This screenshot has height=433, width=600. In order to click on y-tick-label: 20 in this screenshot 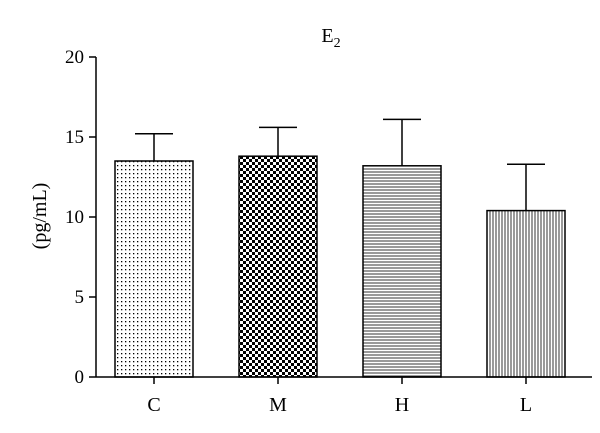, I will do `click(74, 57)`.